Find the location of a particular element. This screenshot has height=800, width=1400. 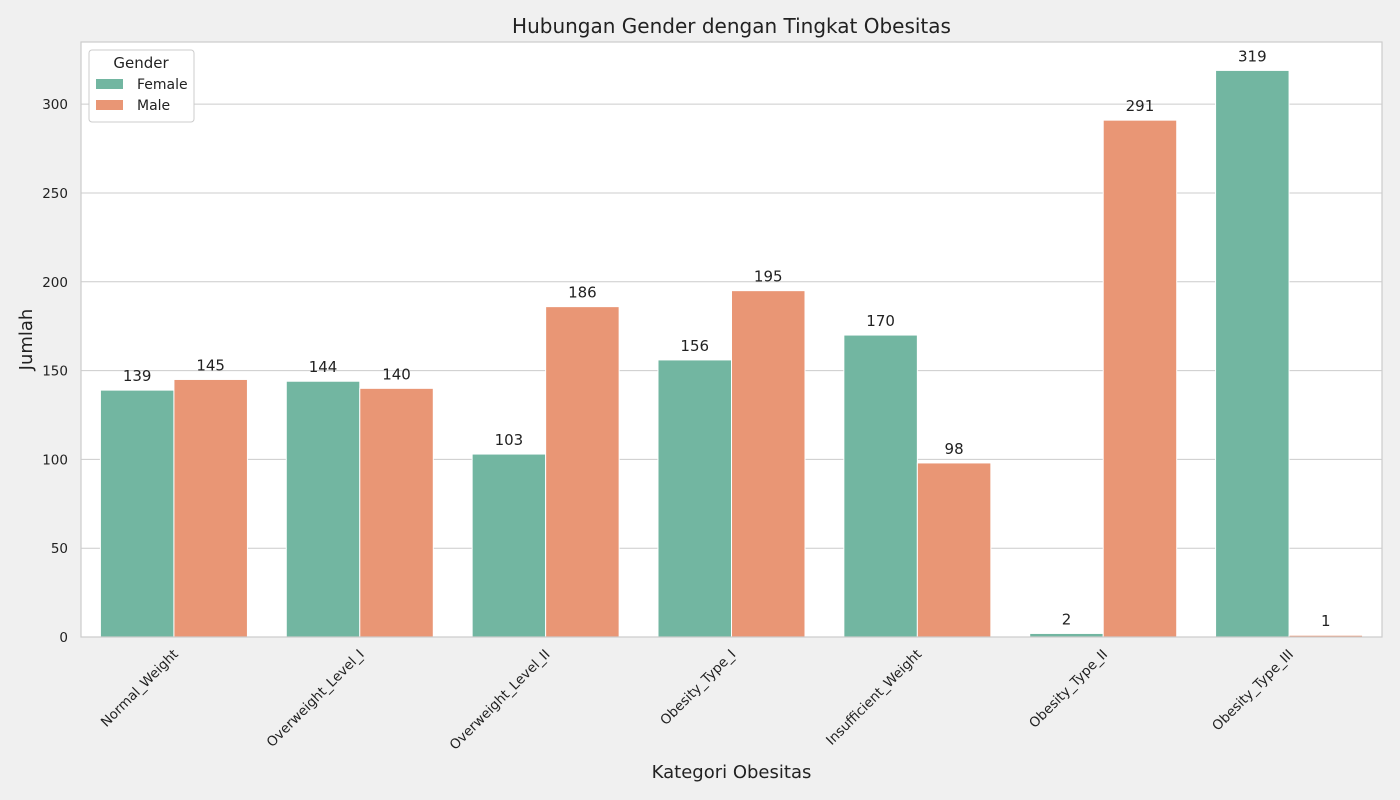

data-label: 1 is located at coordinates (1326, 621).